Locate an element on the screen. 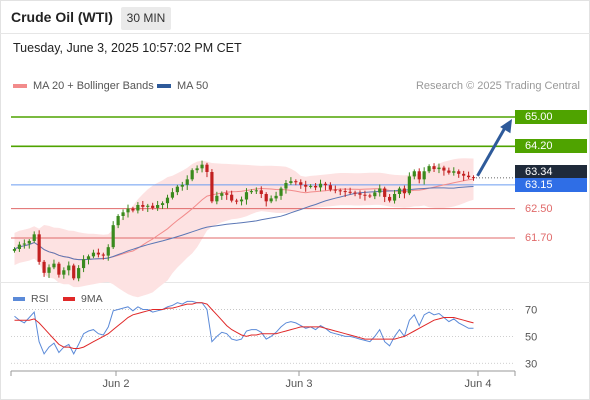 This screenshot has width=590, height=400. rsi-line is located at coordinates (244, 327).